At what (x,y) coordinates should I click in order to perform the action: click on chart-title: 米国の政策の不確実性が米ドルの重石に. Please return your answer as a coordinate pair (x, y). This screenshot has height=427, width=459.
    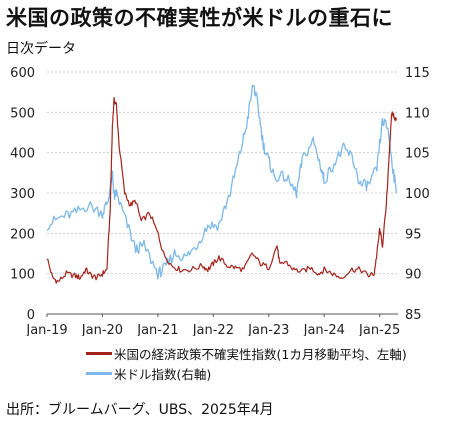
    Looking at the image, I should click on (199, 18).